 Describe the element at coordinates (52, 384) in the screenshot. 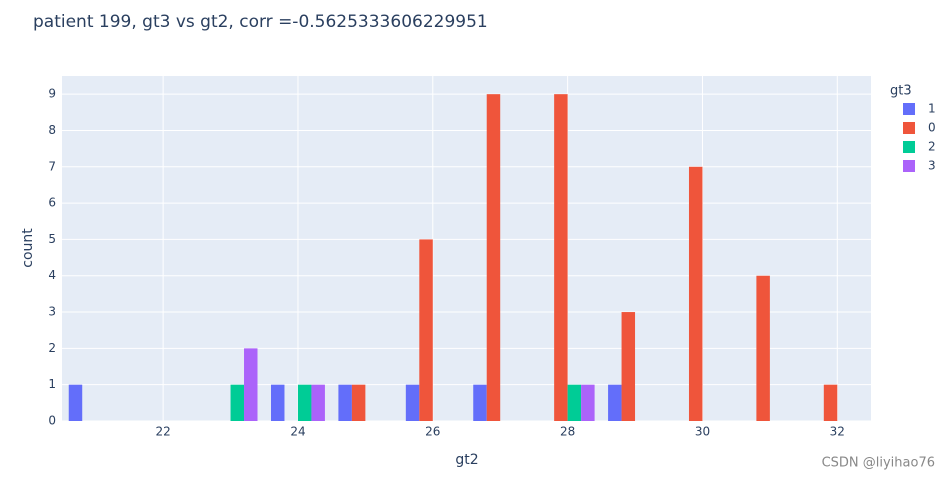

I see `y-tick-label: 1` at that location.